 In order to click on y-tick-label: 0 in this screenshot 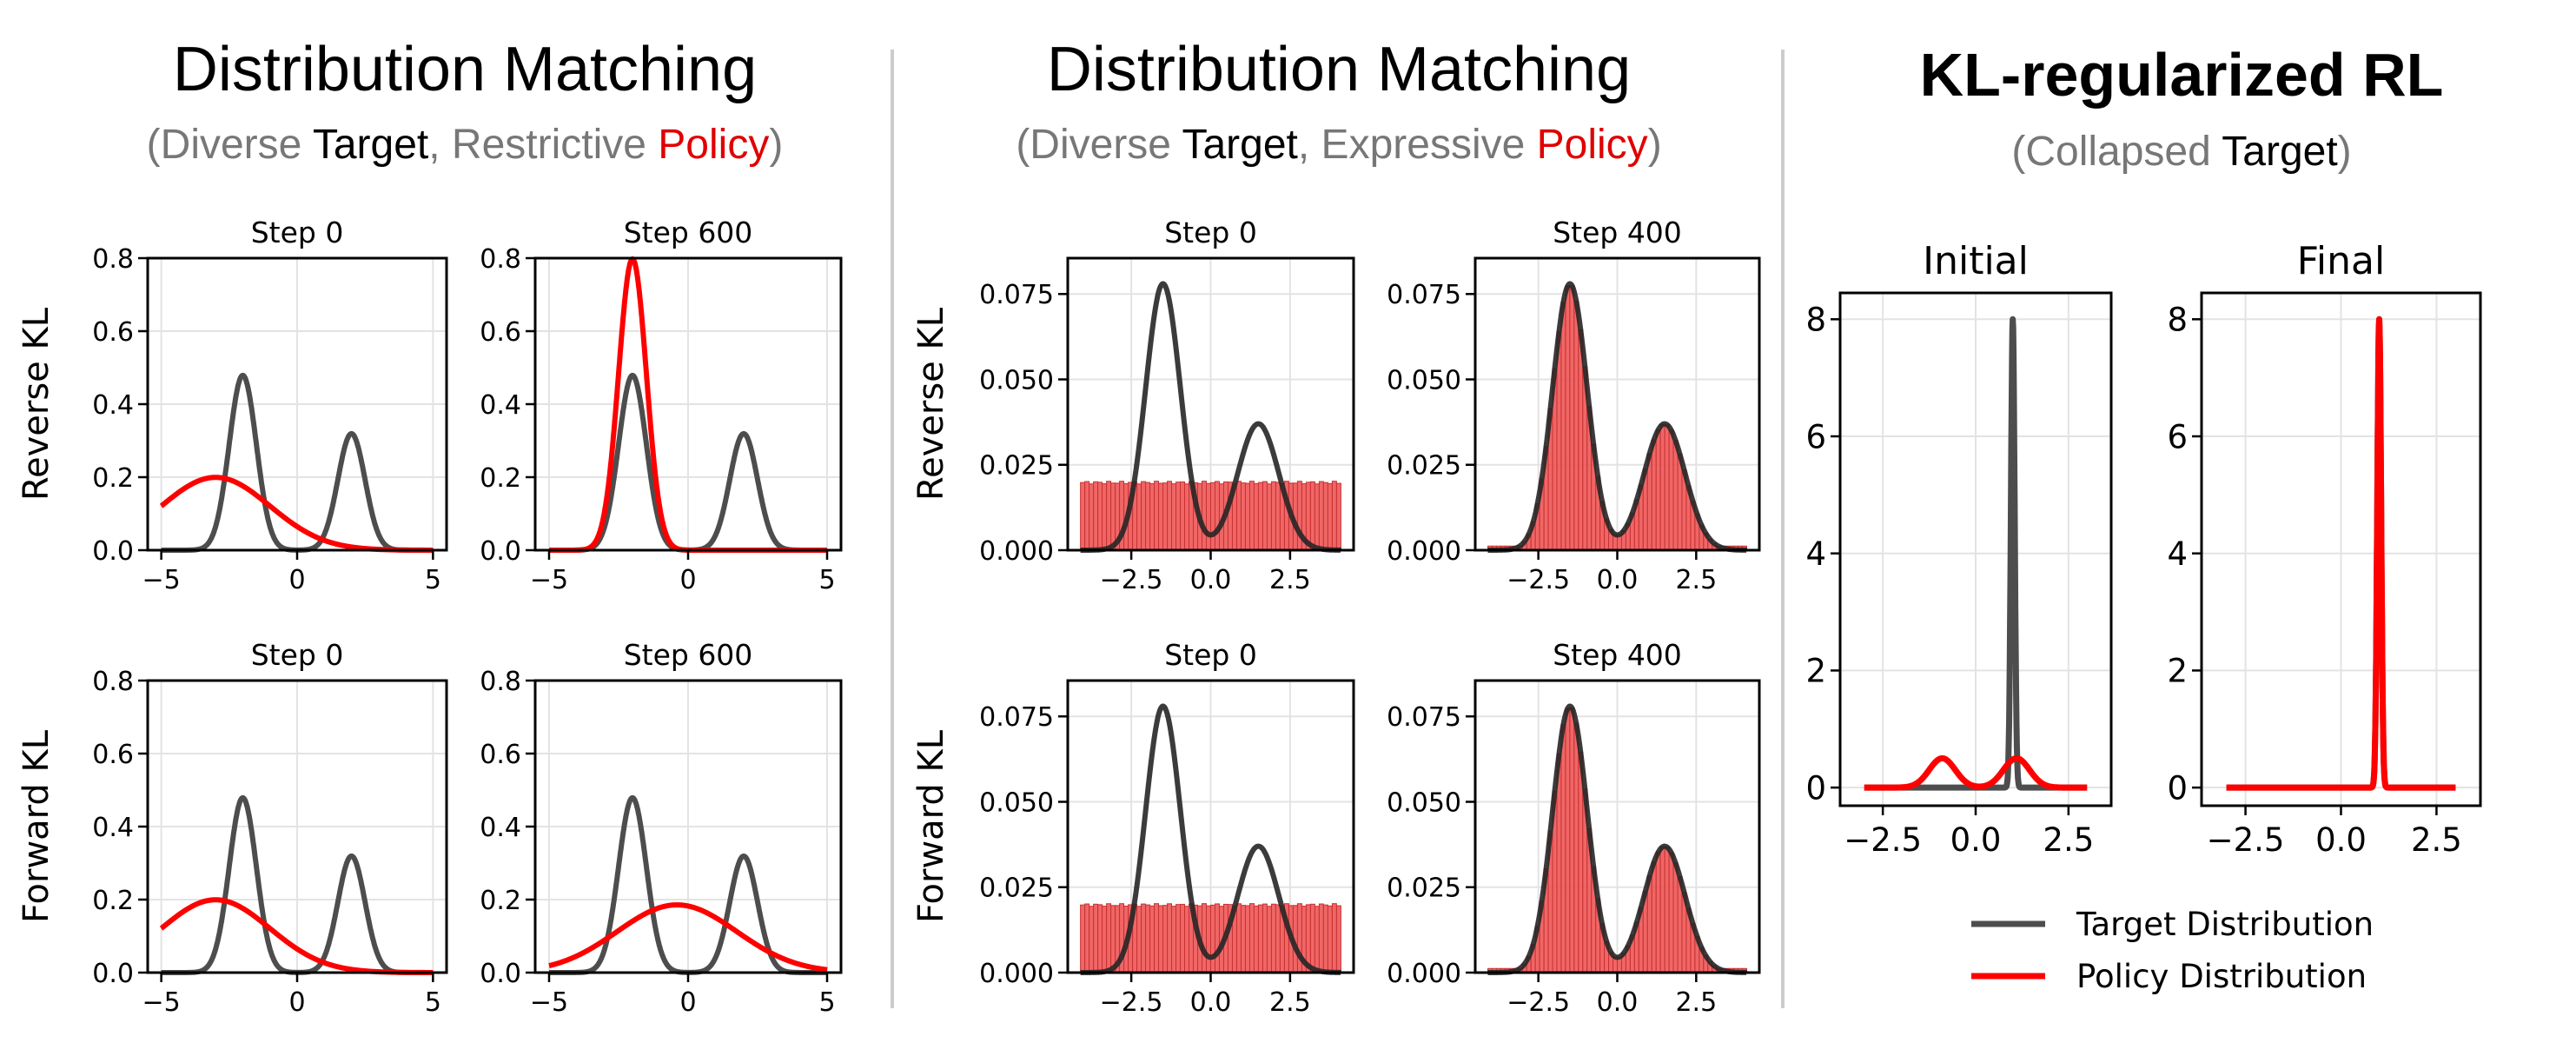, I will do `click(1815, 788)`.